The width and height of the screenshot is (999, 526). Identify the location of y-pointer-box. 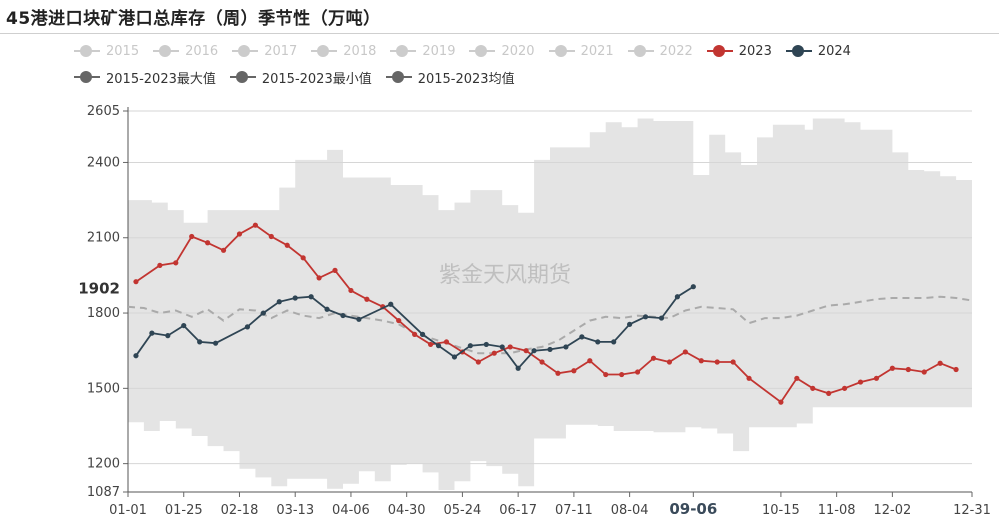
(97, 287).